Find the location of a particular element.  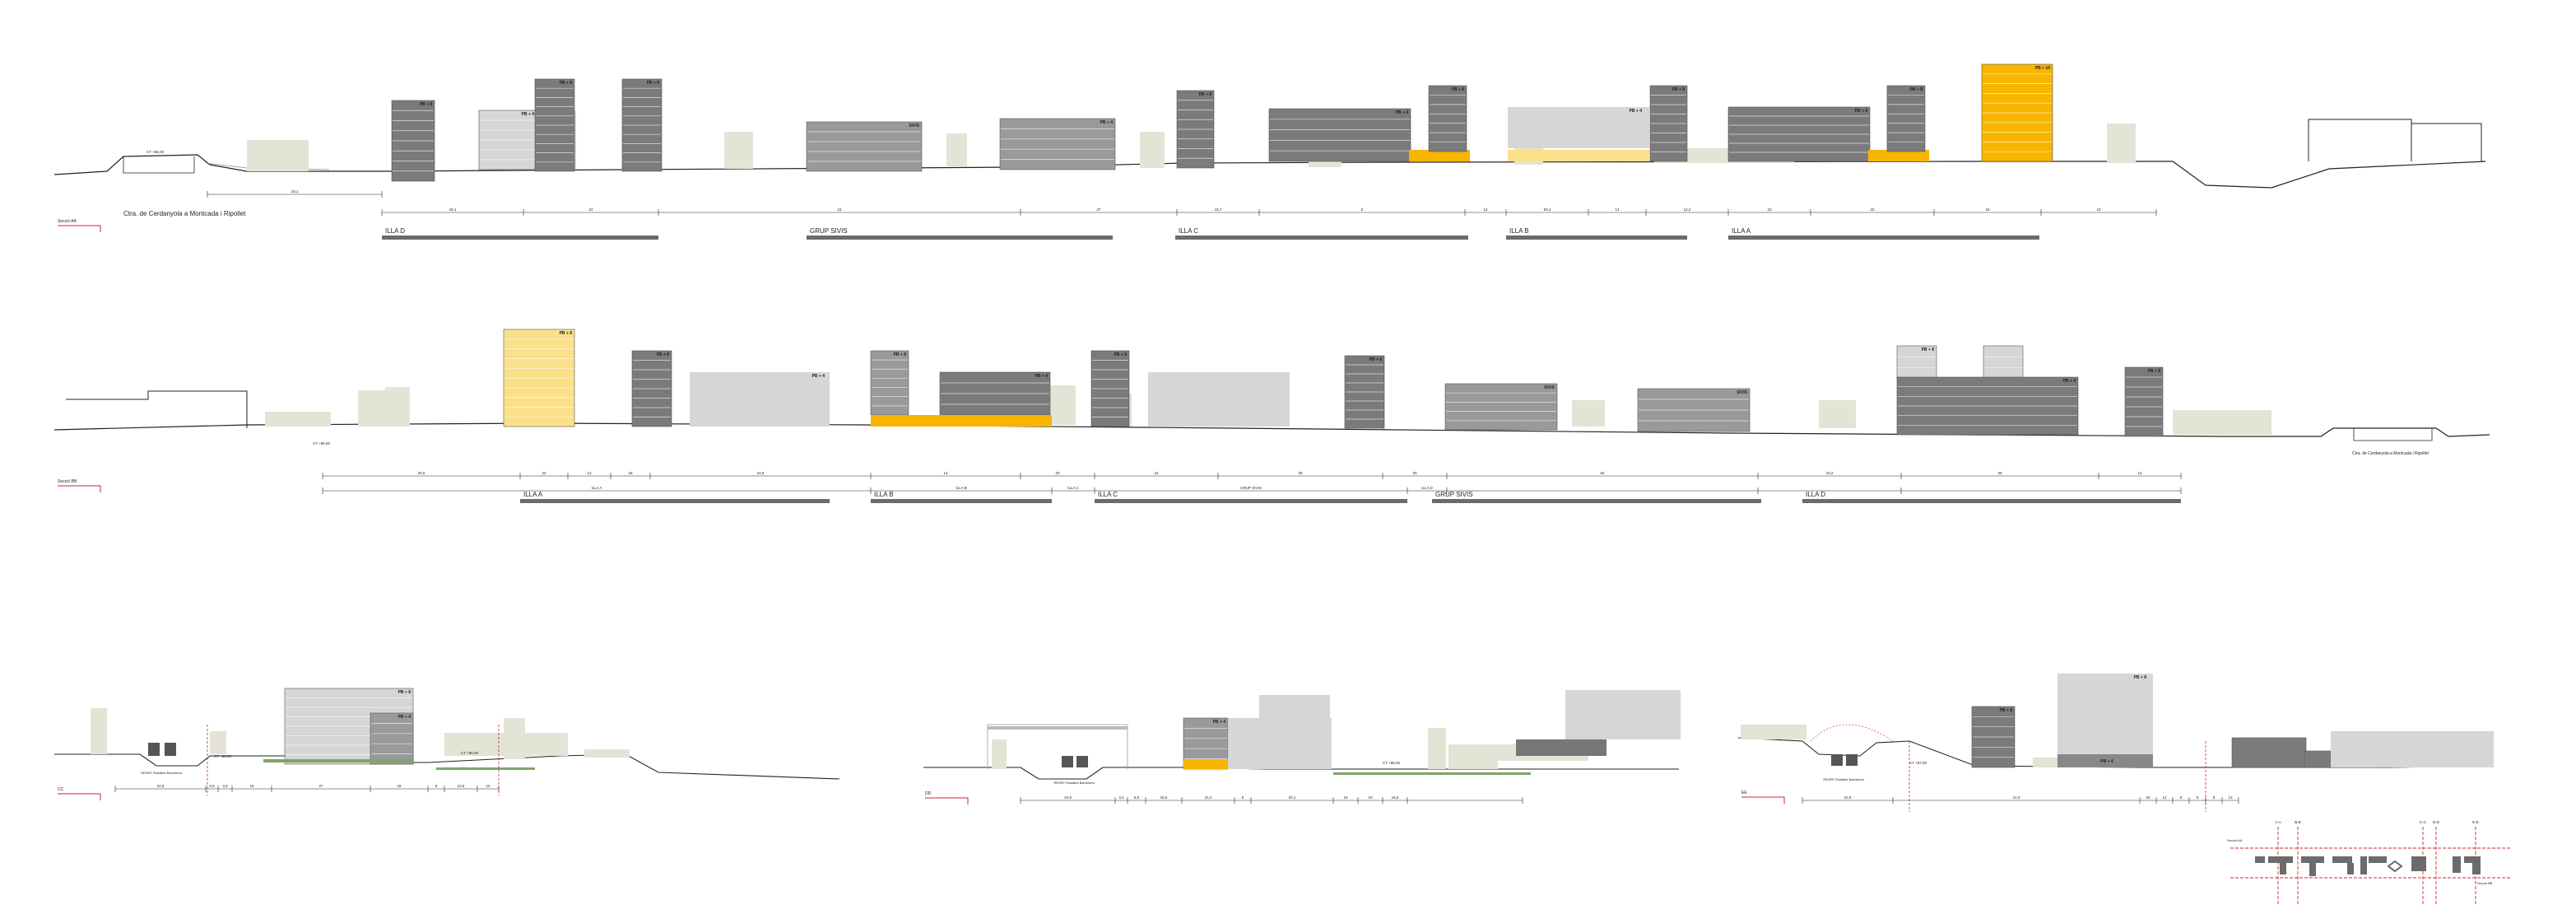

keyplan-label: C-C is located at coordinates (2423, 822).